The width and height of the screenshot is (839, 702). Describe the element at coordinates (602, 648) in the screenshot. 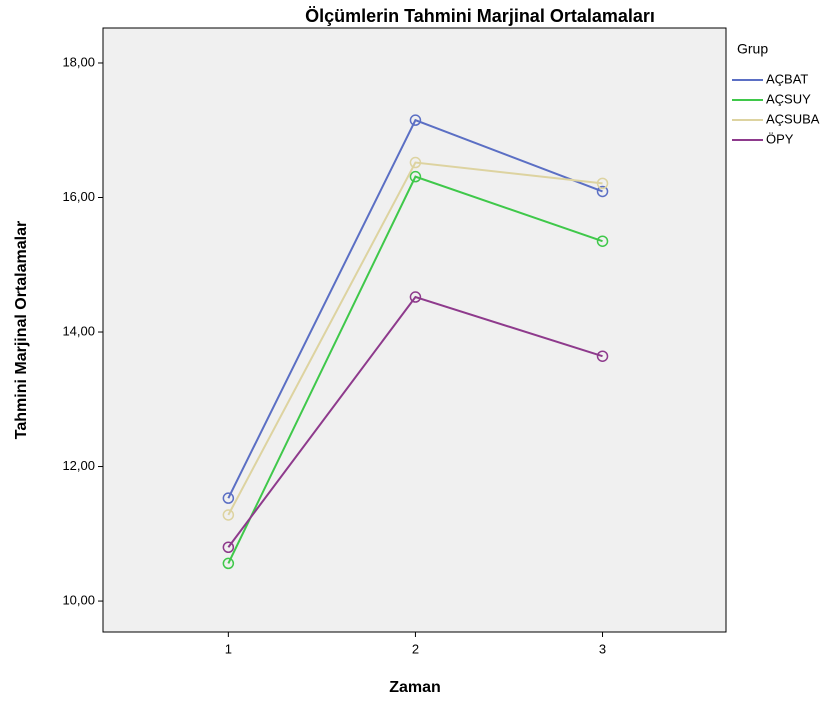

I see `x-tick-label: 3` at that location.